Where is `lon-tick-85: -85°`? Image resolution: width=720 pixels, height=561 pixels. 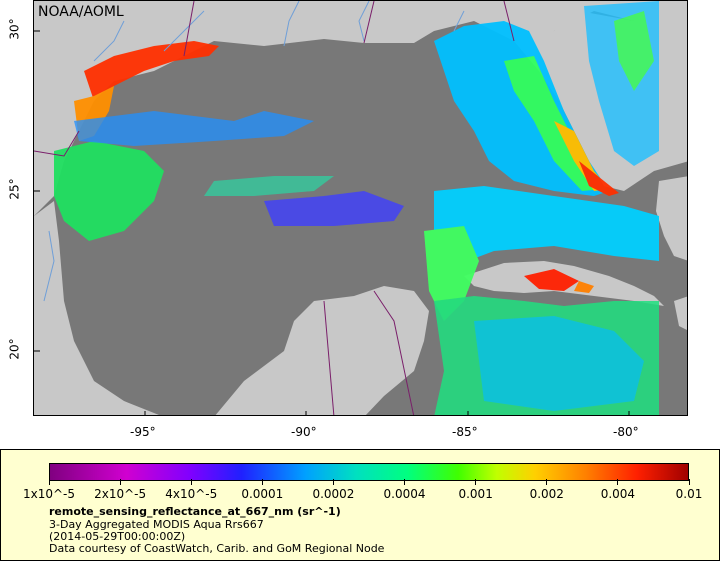 lon-tick-85: -85° is located at coordinates (465, 432).